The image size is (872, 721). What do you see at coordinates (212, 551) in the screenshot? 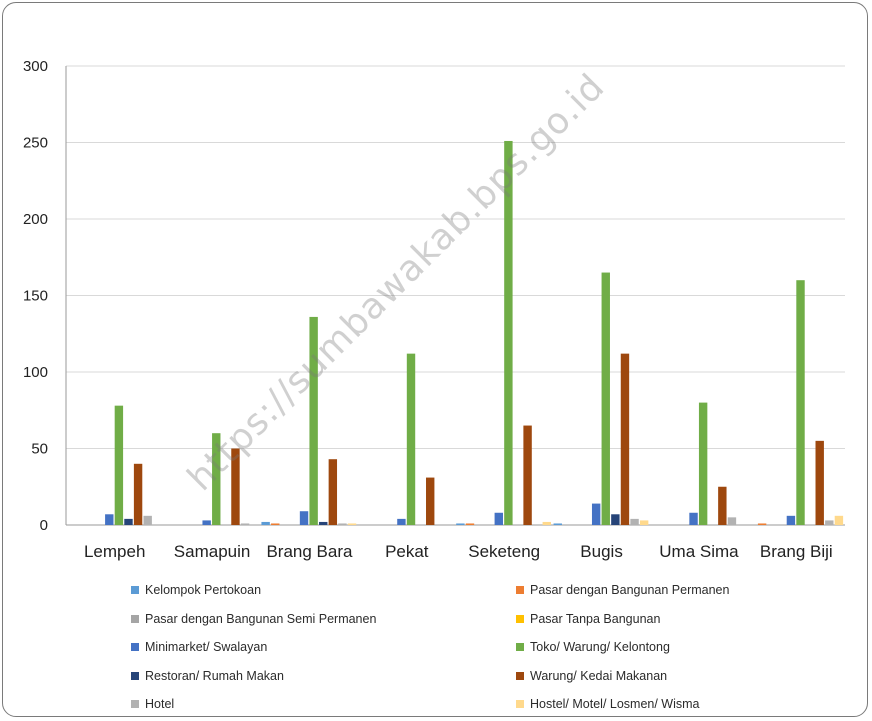
I see `x-tick-label: Samapuin` at bounding box center [212, 551].